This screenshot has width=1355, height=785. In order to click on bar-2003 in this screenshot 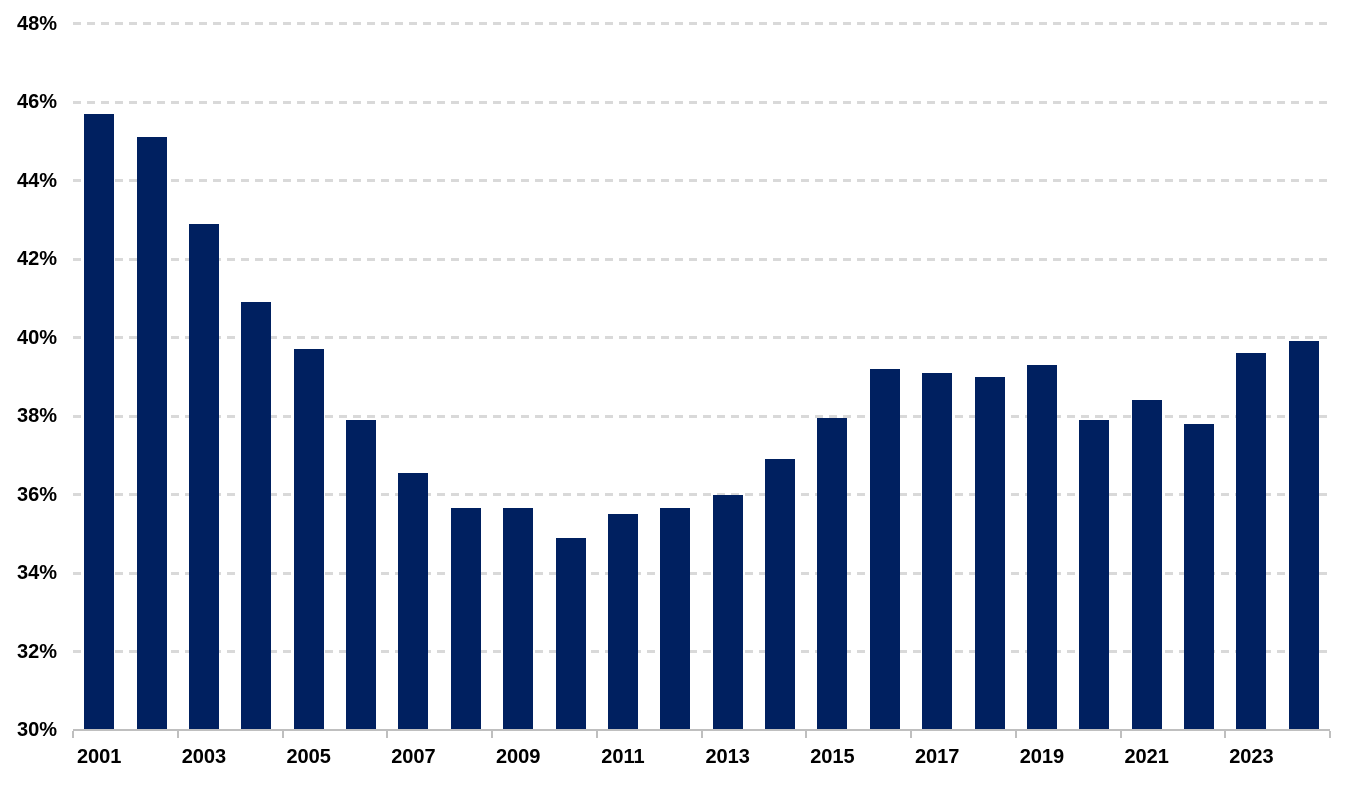, I will do `click(203, 476)`.